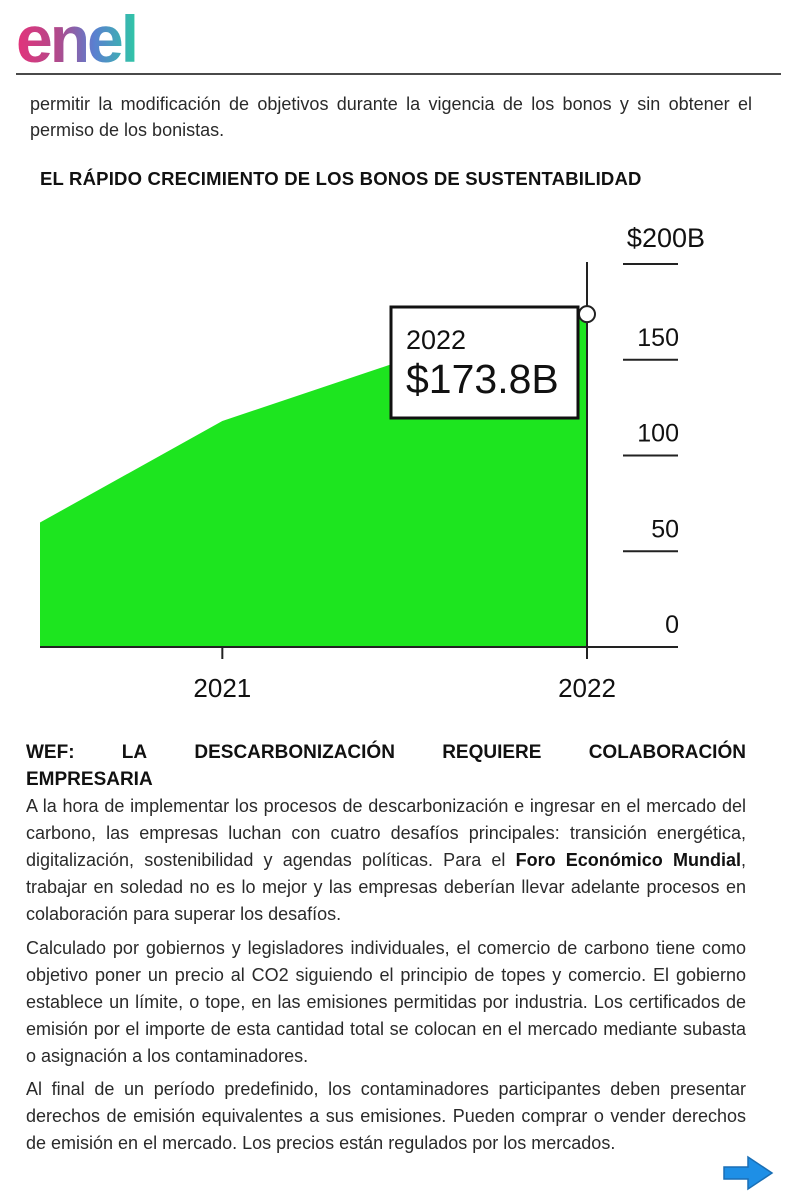  Describe the element at coordinates (665, 529) in the screenshot. I see `y-tick-label: 50` at that location.